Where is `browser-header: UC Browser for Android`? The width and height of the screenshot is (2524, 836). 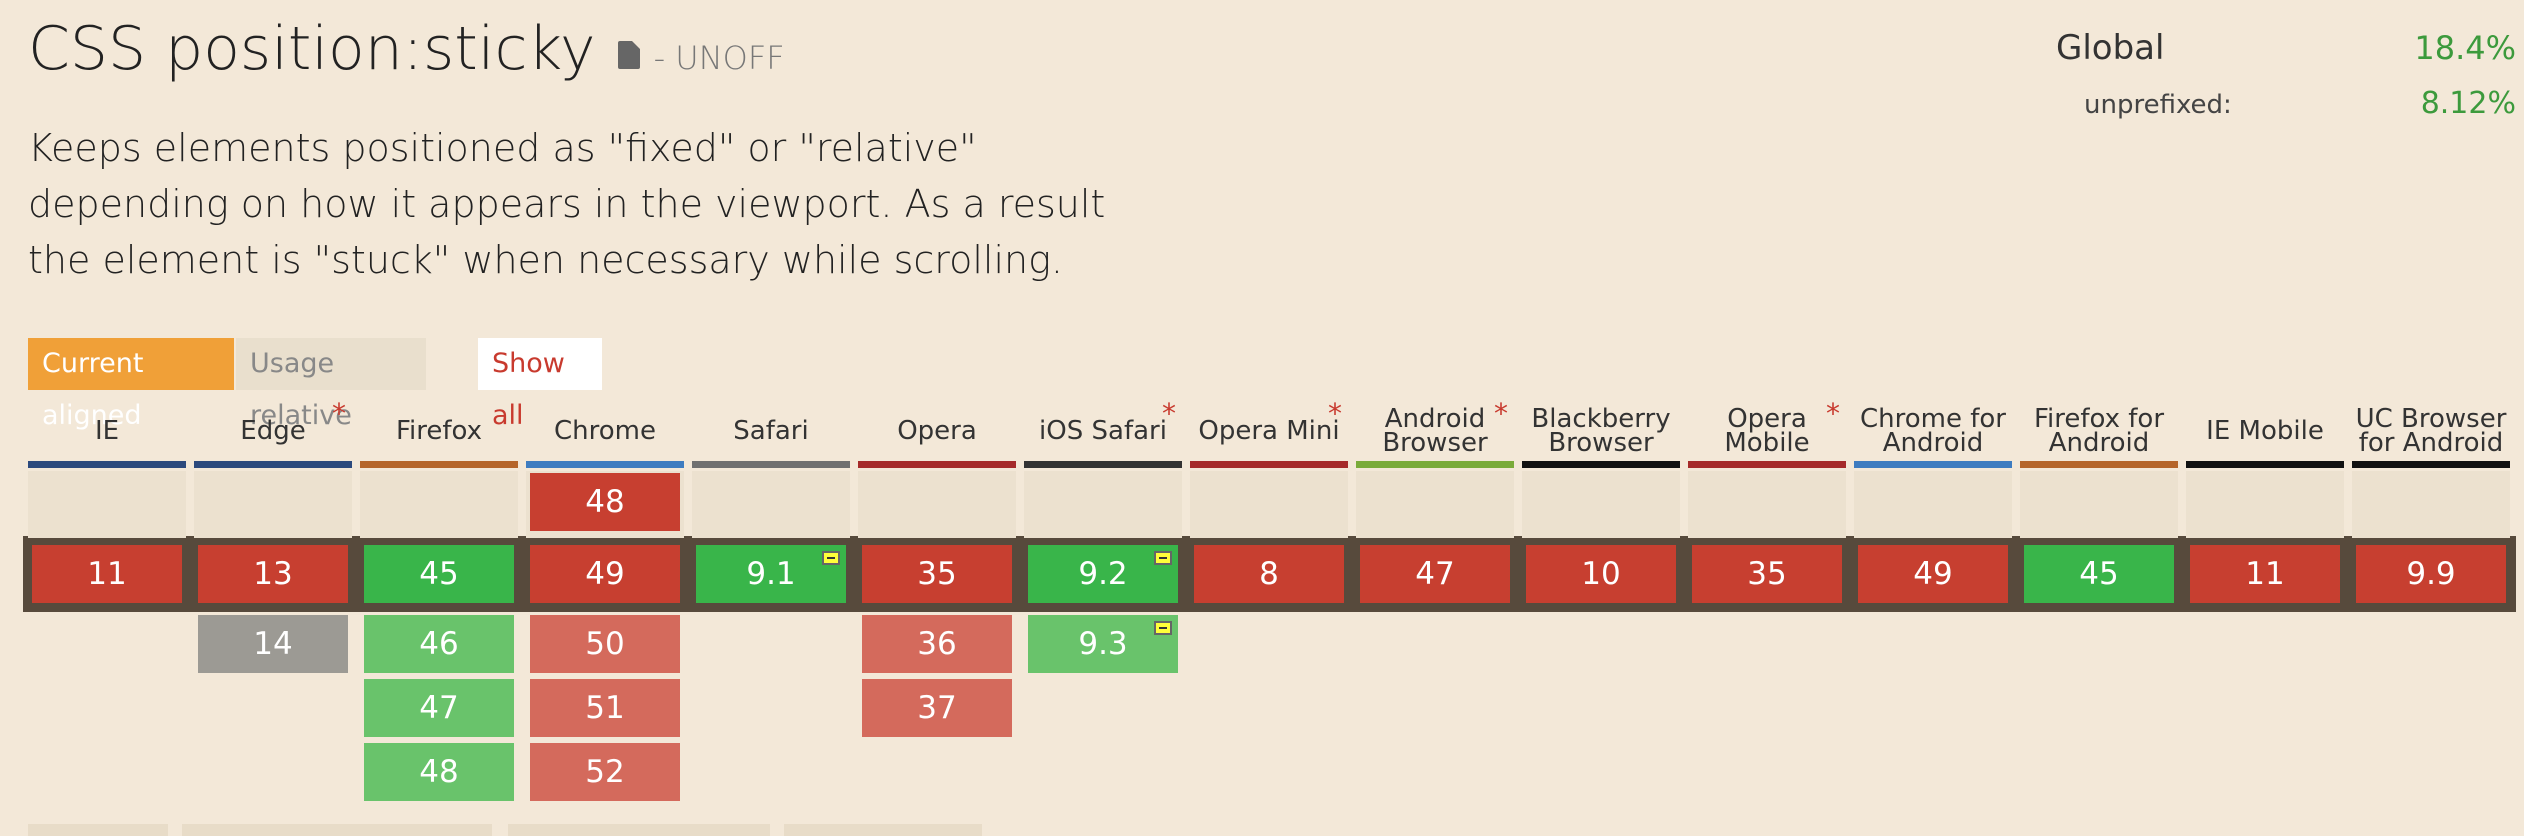 browser-header: UC Browser for Android is located at coordinates (2431, 431).